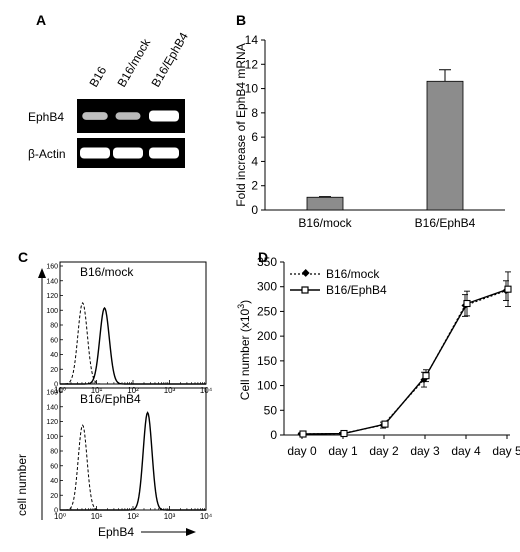 The image size is (520, 552). What do you see at coordinates (52, 296) in the screenshot?
I see `flow-y-tick-label: 120` at bounding box center [52, 296].